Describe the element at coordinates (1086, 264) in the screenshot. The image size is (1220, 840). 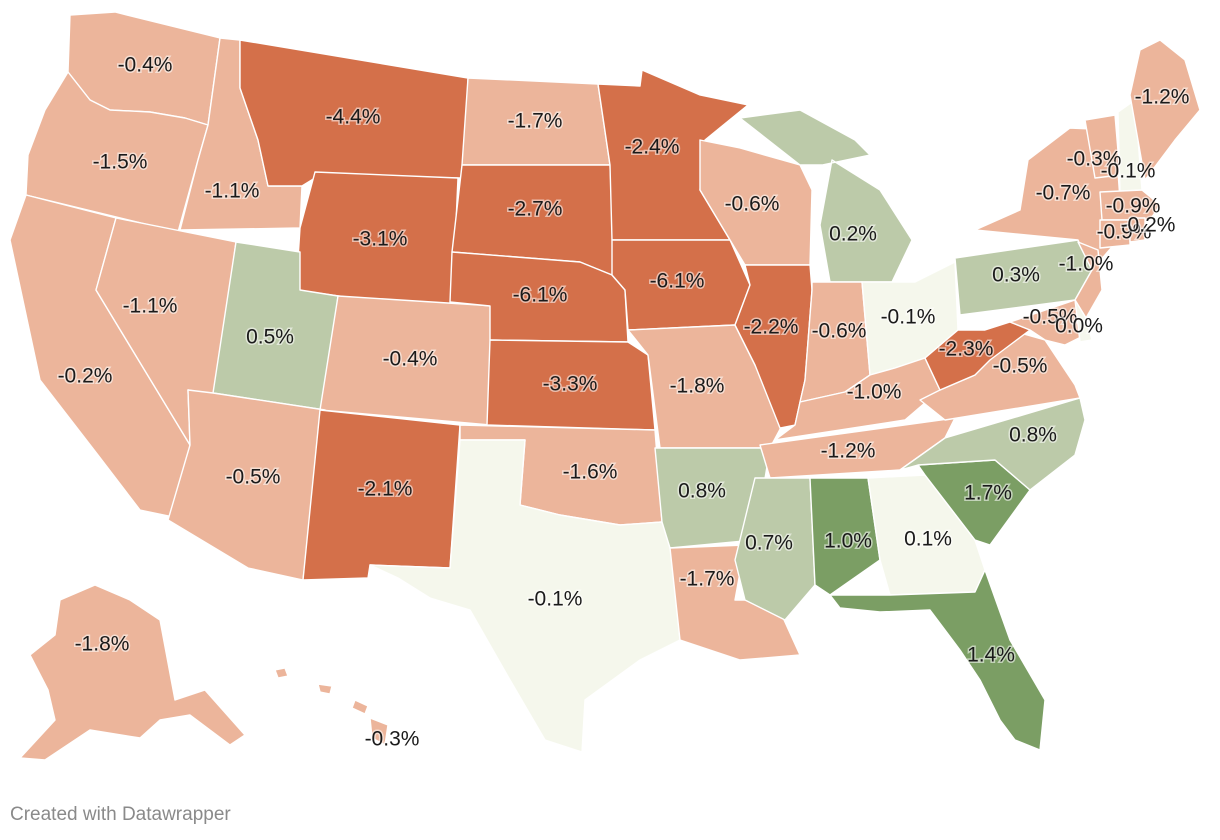
I see `state-label-nj: -1.0%` at that location.